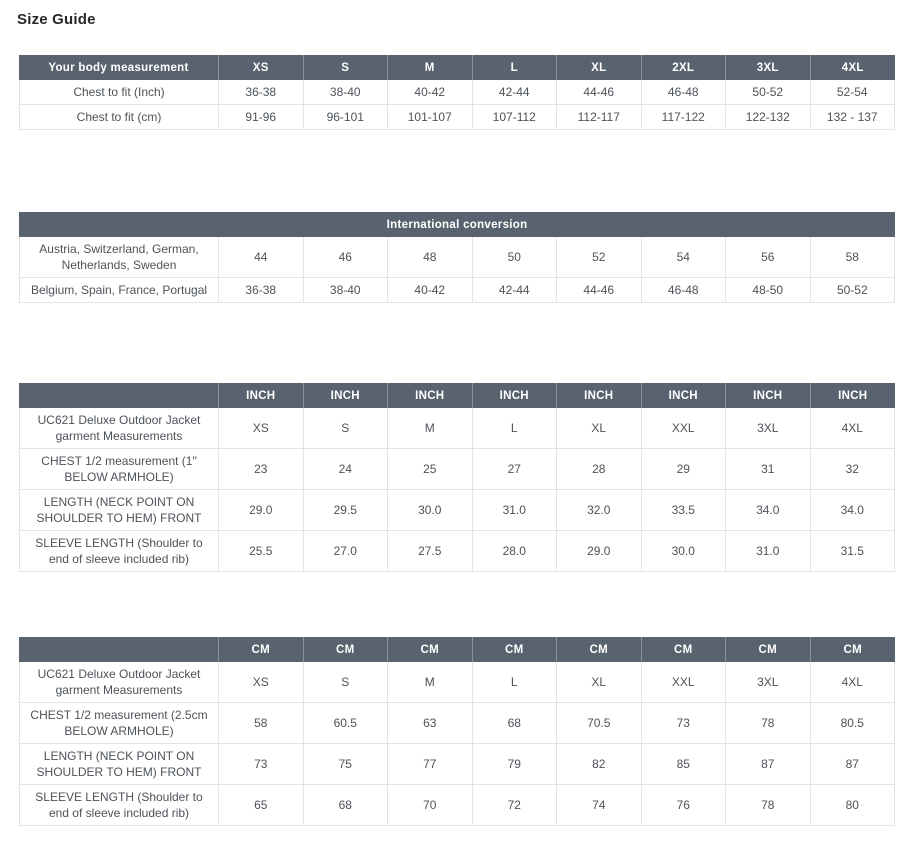 The image size is (918, 846). I want to click on value-cell: 65, so click(261, 805).